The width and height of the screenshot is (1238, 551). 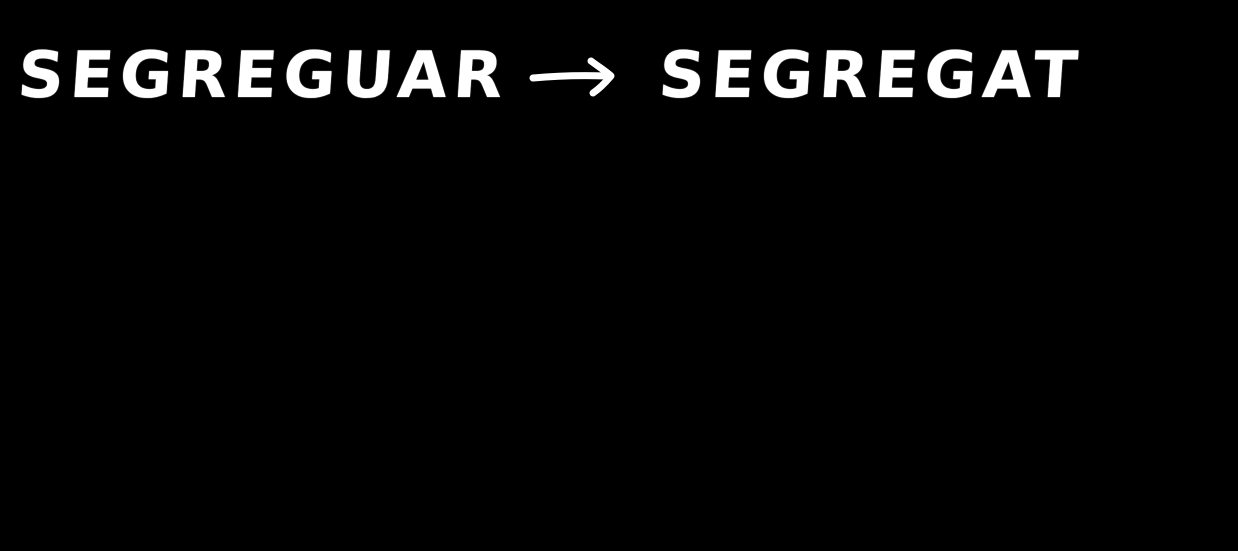 What do you see at coordinates (871, 76) in the screenshot?
I see `target-word: SEGREGAT` at bounding box center [871, 76].